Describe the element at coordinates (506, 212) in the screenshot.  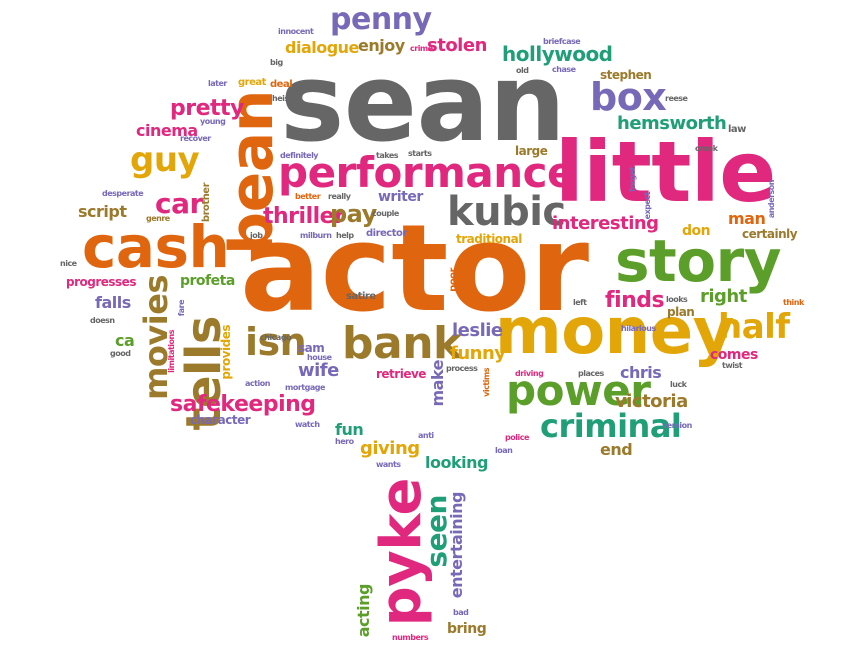
I see `word-kubic: kubic` at that location.